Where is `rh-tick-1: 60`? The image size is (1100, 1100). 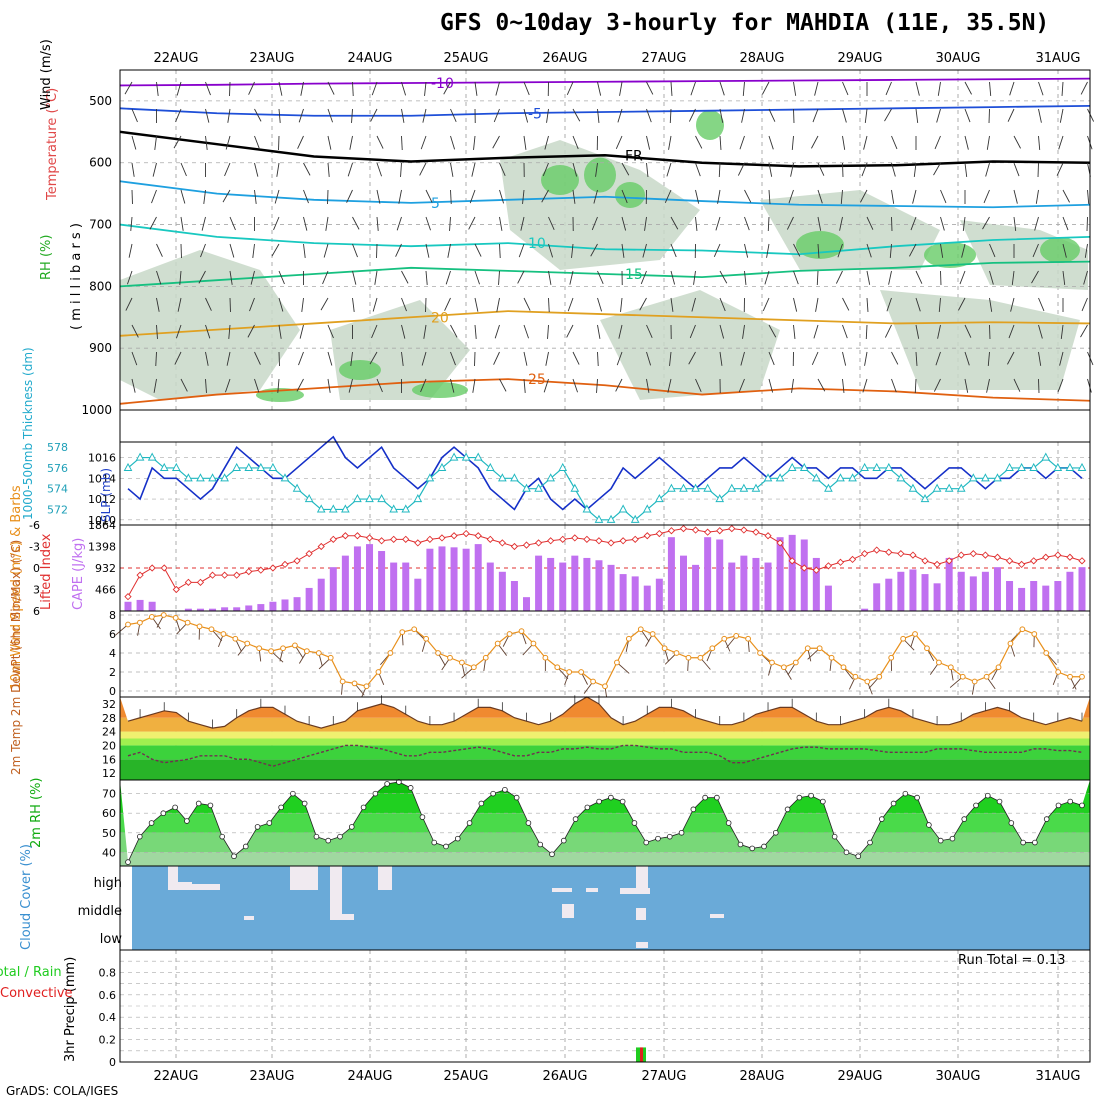
rh-tick-1: 60 is located at coordinates (109, 813).